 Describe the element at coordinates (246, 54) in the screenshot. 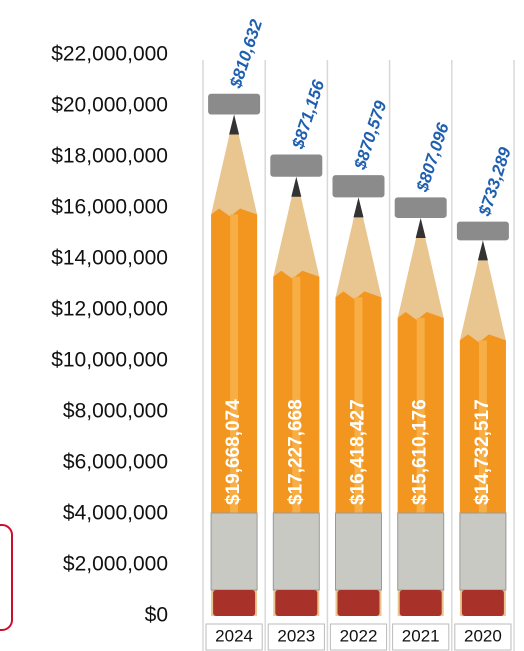

I see `top-label: $810,632` at that location.